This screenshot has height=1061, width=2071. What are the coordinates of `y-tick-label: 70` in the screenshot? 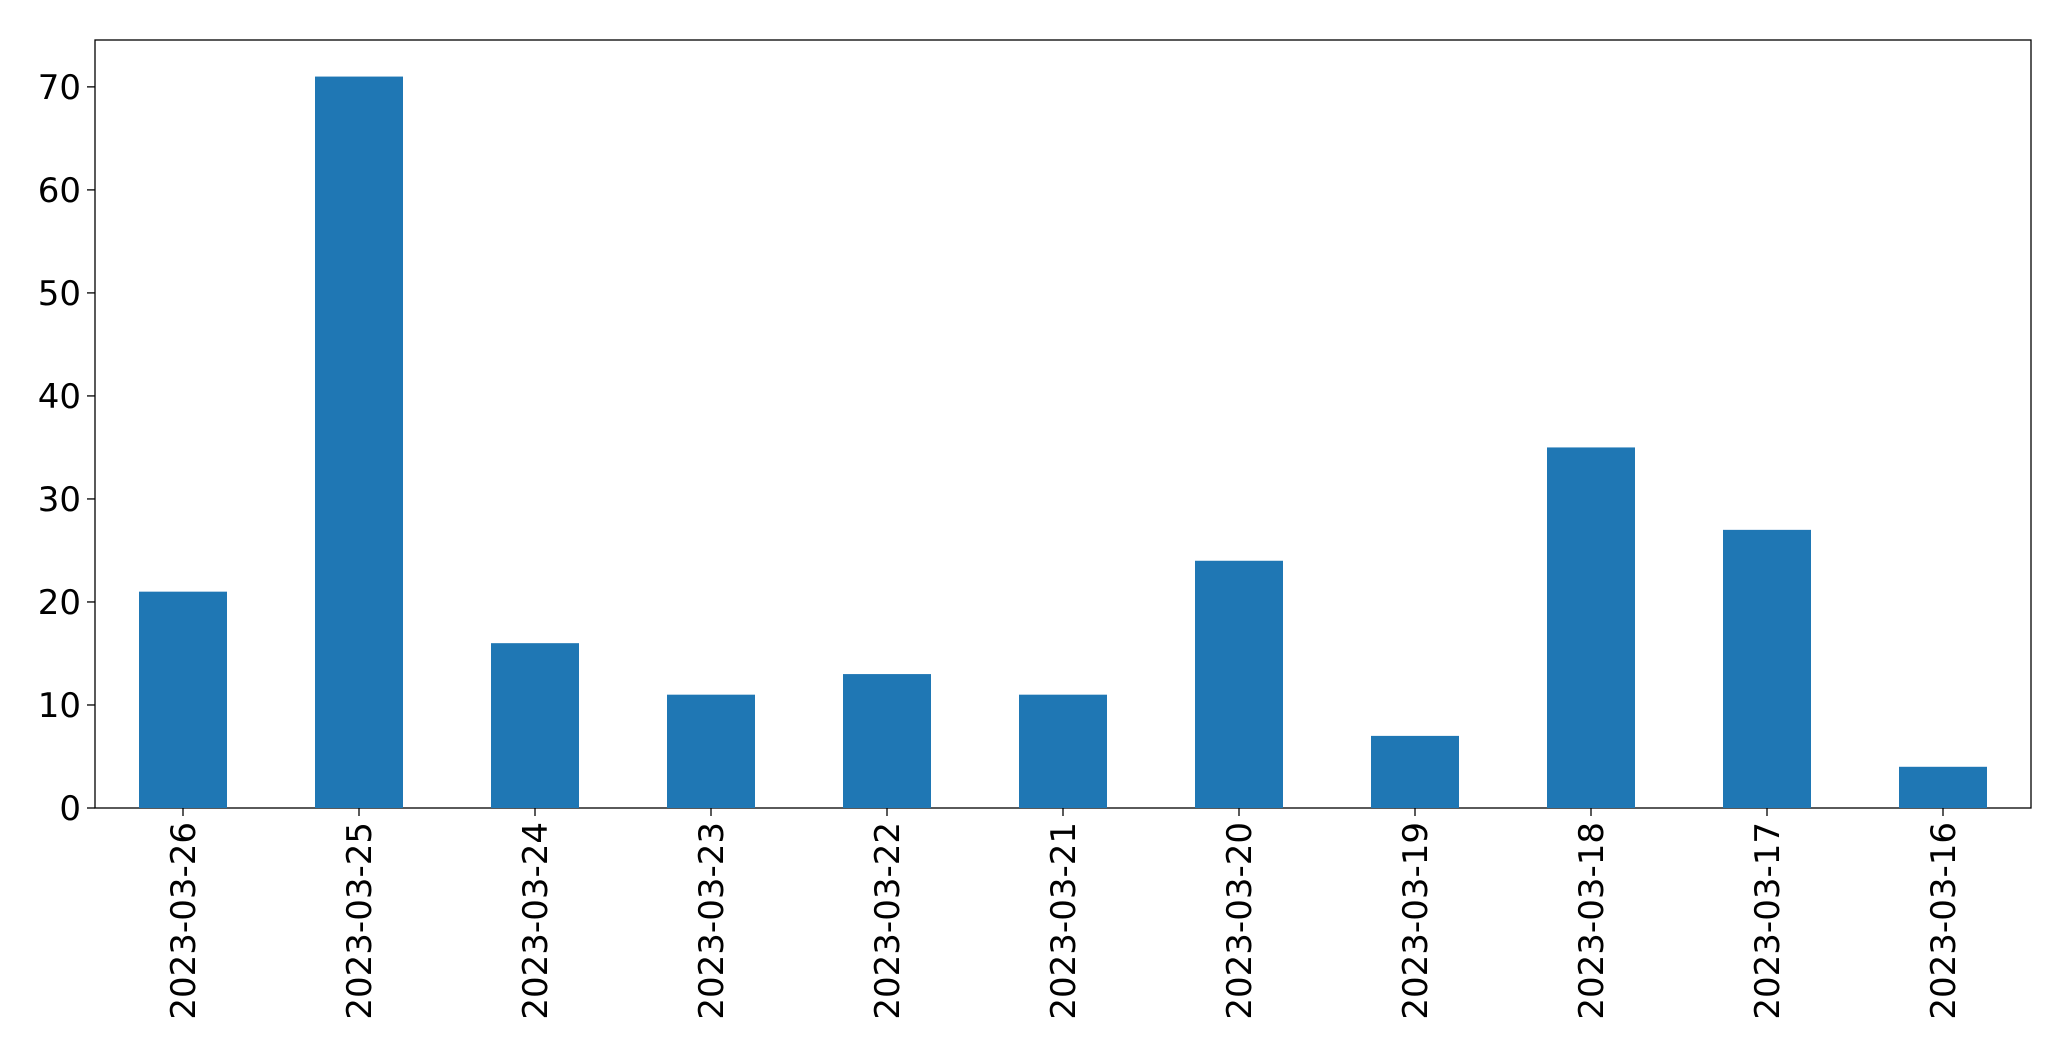 It's located at (59, 88).